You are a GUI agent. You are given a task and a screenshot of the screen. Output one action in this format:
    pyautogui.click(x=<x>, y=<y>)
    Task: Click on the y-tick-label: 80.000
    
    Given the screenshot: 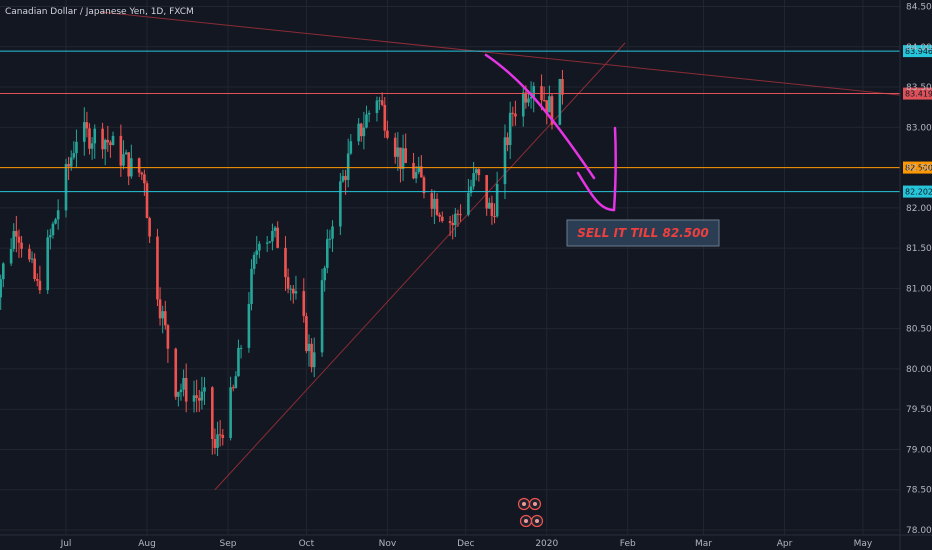 What is the action you would take?
    pyautogui.click(x=919, y=370)
    